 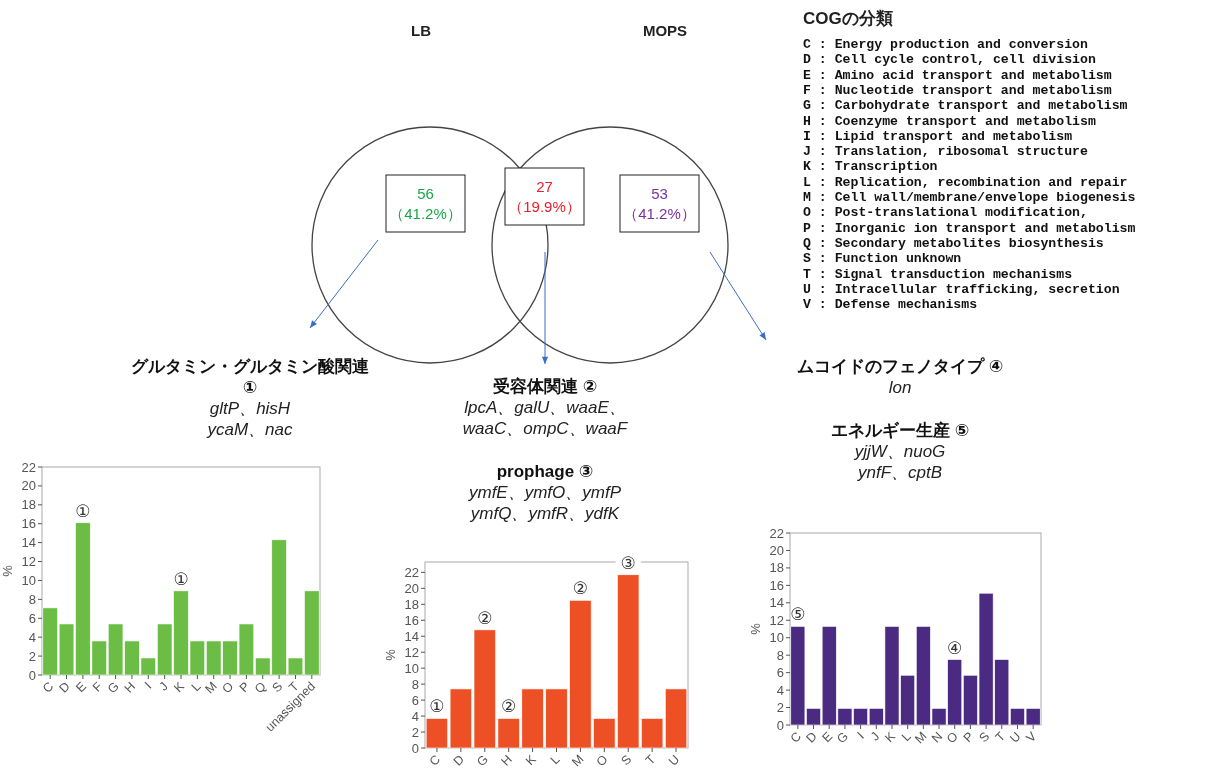 What do you see at coordinates (544, 186) in the screenshot?
I see `text: 27` at bounding box center [544, 186].